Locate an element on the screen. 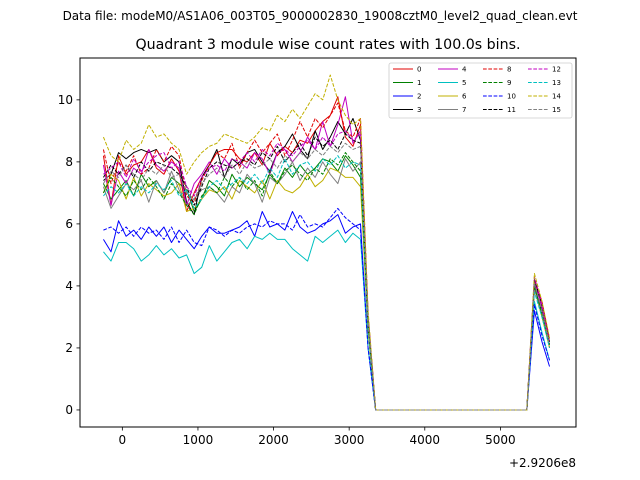 The height and width of the screenshot is (480, 640). x-tick-label: 0 is located at coordinates (123, 440).